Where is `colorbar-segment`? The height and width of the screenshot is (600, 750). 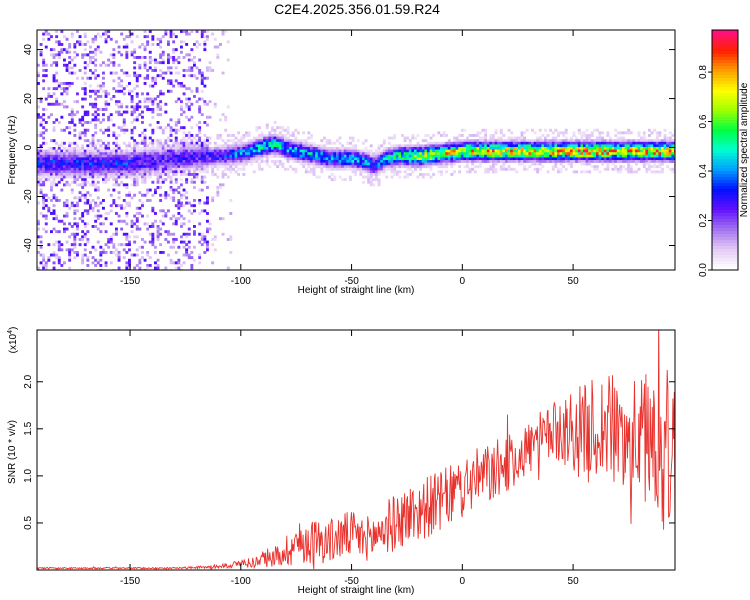 colorbar-segment is located at coordinates (725, 188).